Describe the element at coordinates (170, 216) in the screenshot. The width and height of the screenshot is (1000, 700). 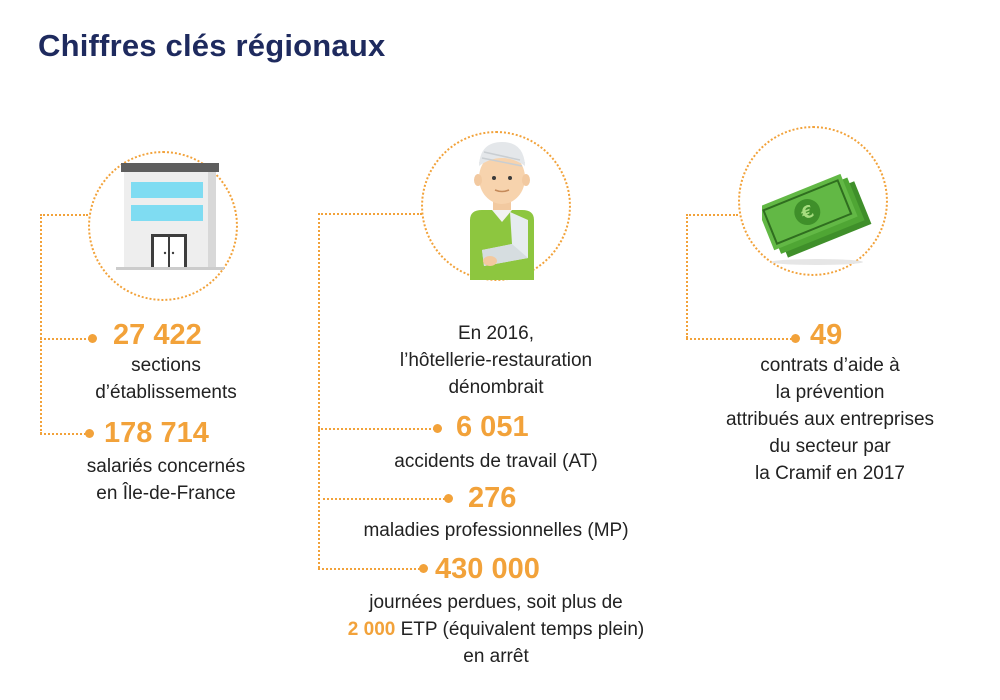
I see `building-icon` at that location.